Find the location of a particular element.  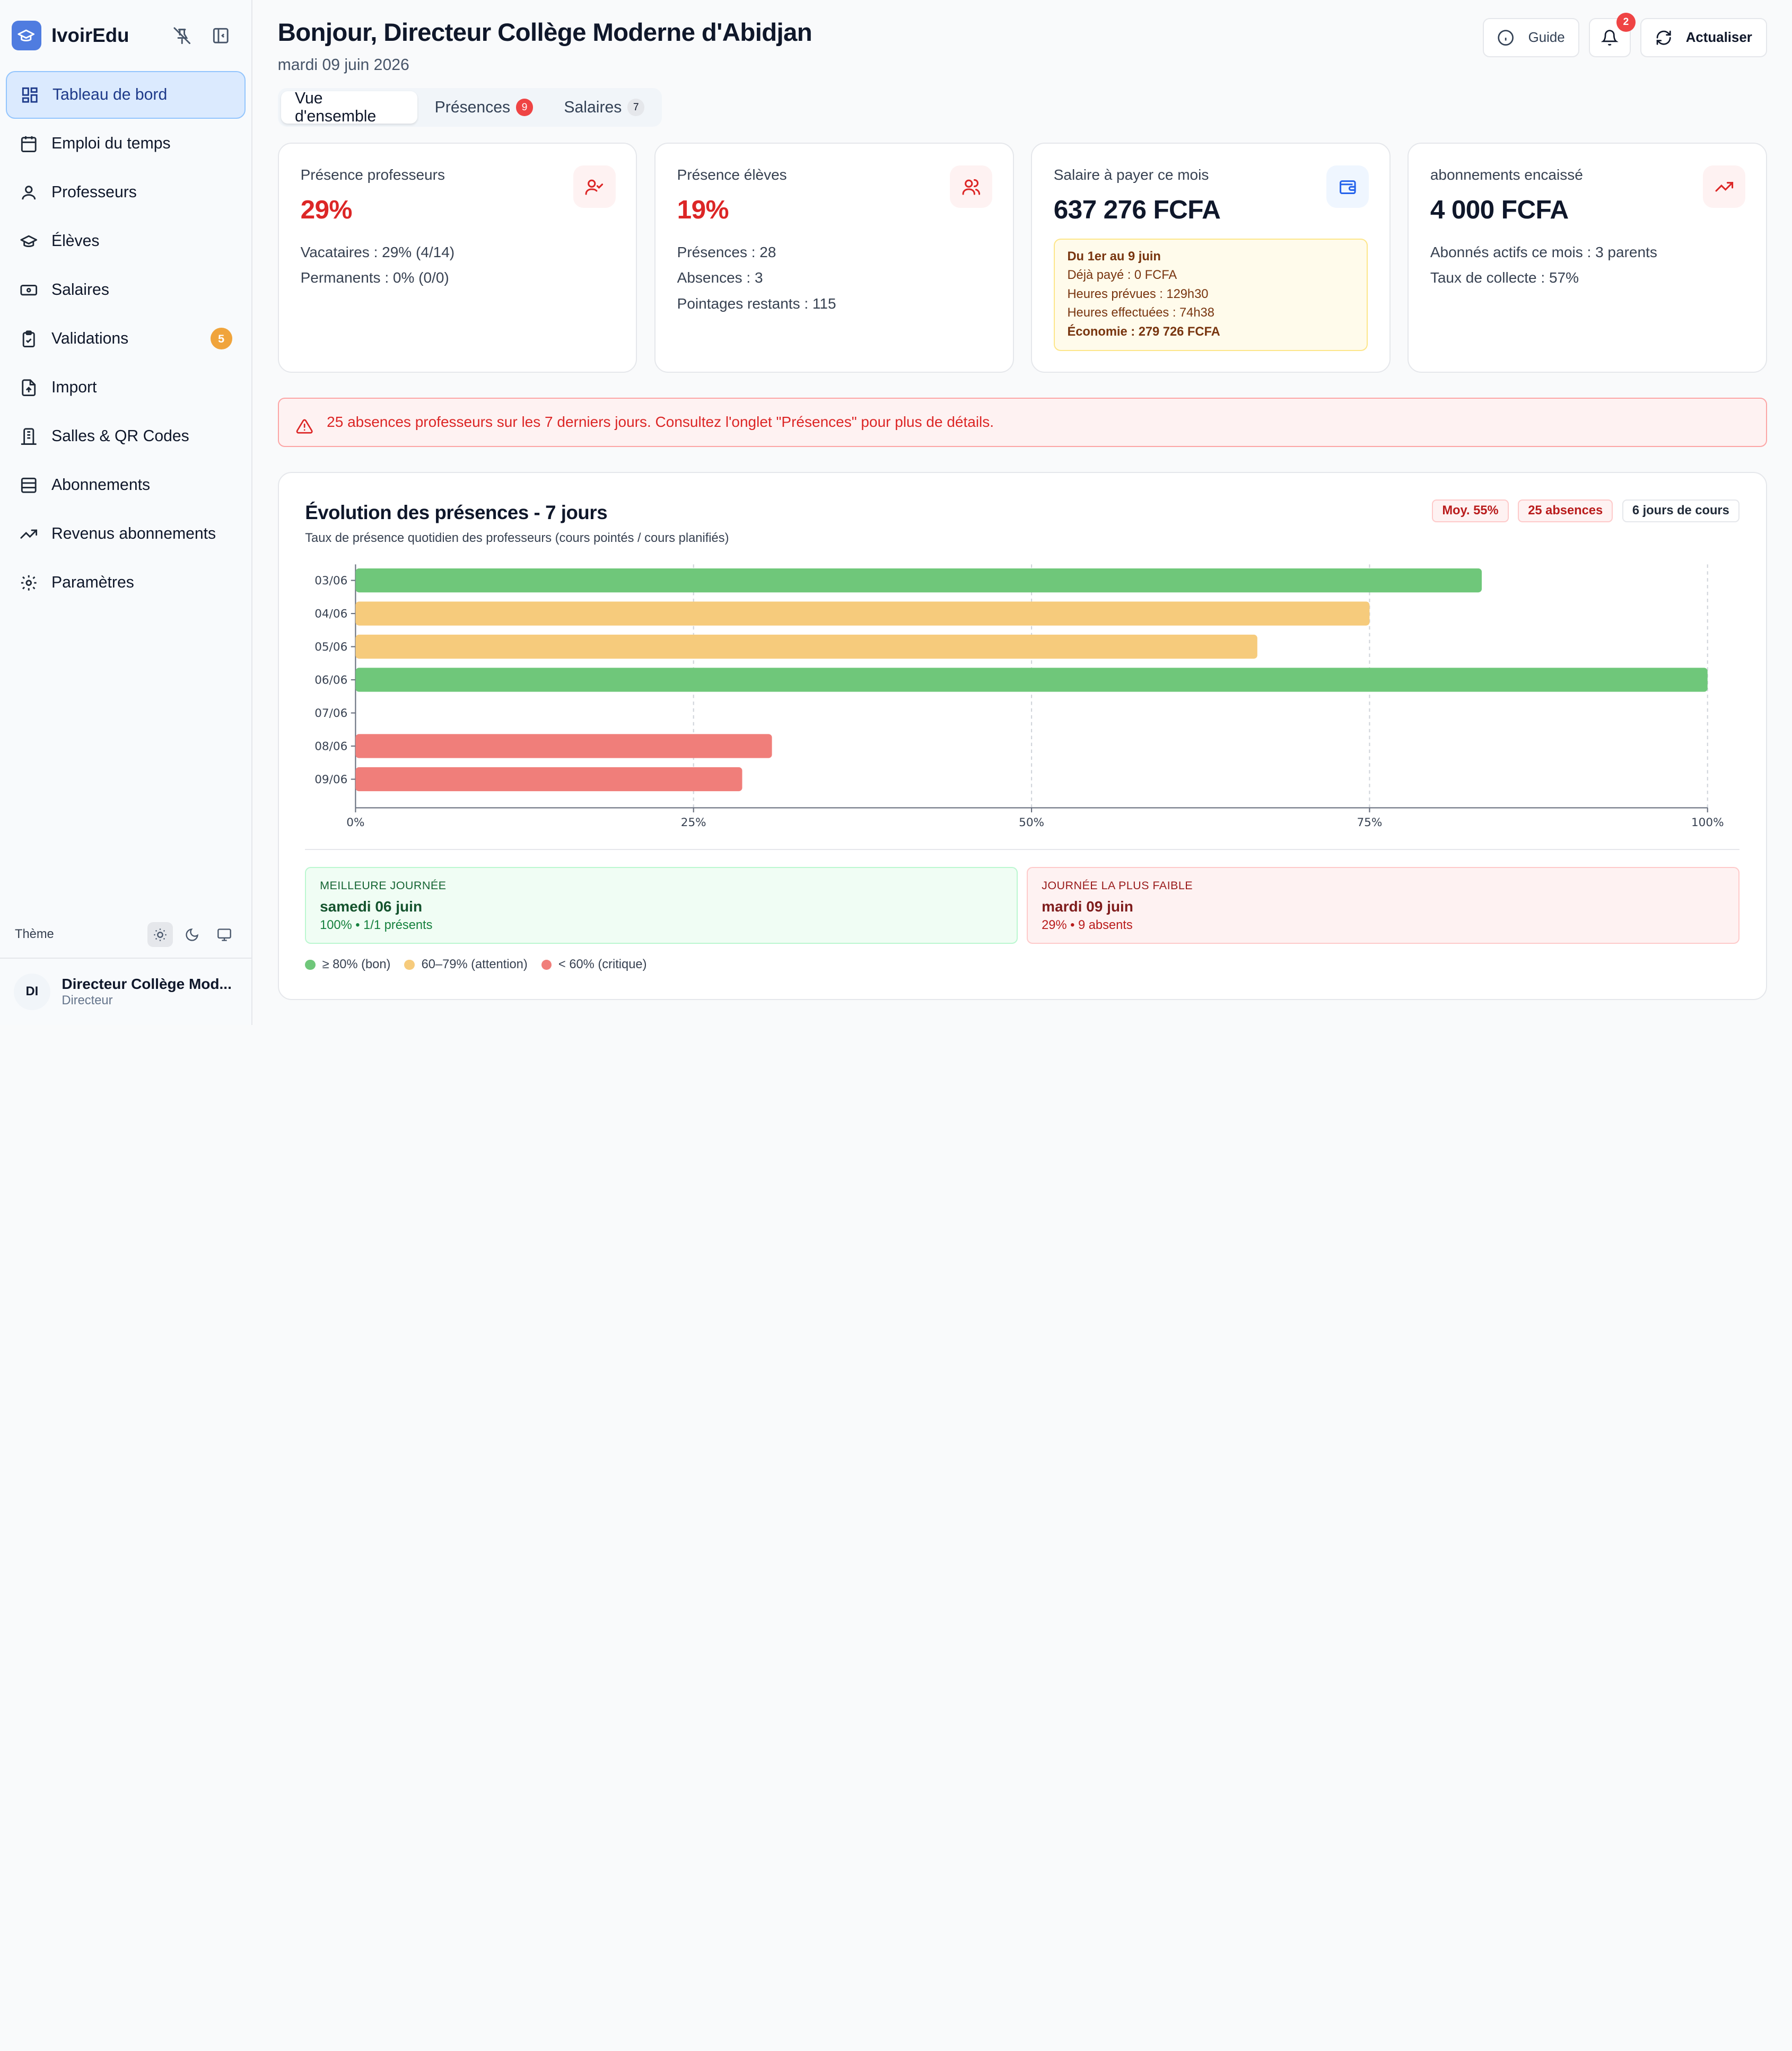

legend-item-warn: 60–79% (attention) is located at coordinates (466, 964).